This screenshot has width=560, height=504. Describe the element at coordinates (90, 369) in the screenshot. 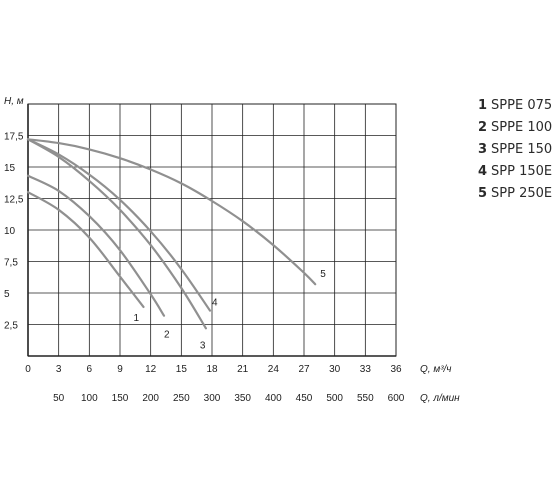

I see `x-tick-label: 6` at that location.